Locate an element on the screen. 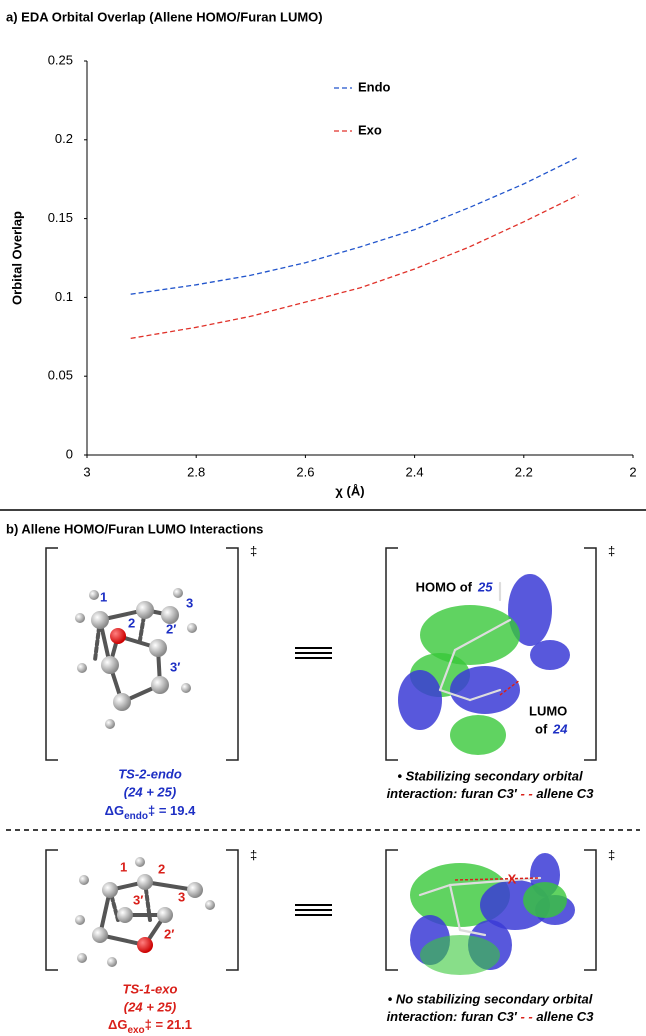  homo-label: HOMO of is located at coordinates (444, 586).